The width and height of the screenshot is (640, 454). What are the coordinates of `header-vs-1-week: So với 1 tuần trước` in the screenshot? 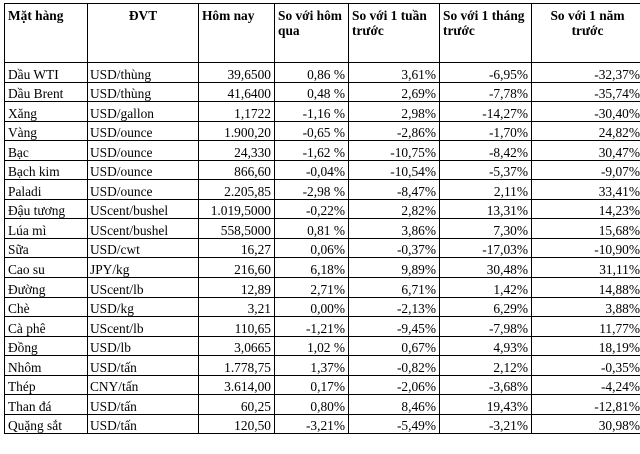 It's located at (394, 33).